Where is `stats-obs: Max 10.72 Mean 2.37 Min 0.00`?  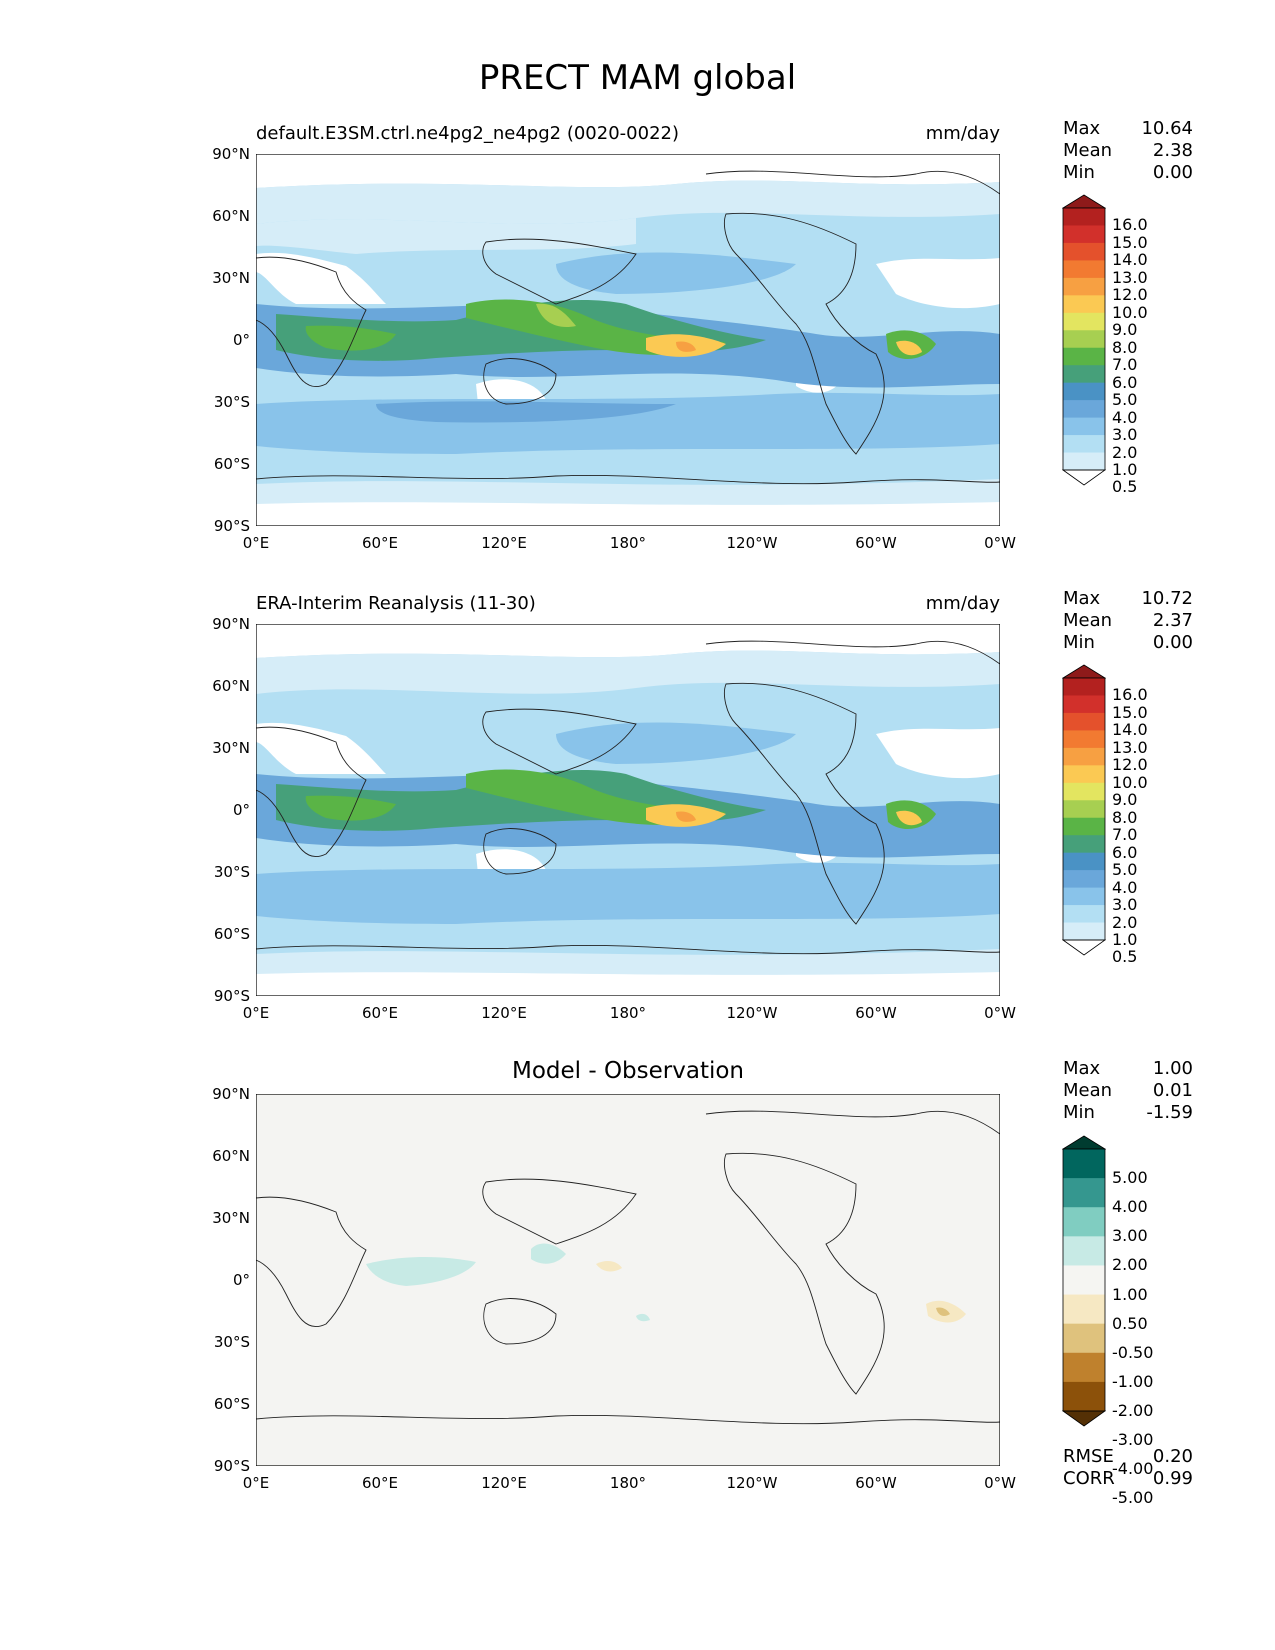
stats-obs: Max 10.72 Mean 2.37 Min 0.00 is located at coordinates (1128, 621).